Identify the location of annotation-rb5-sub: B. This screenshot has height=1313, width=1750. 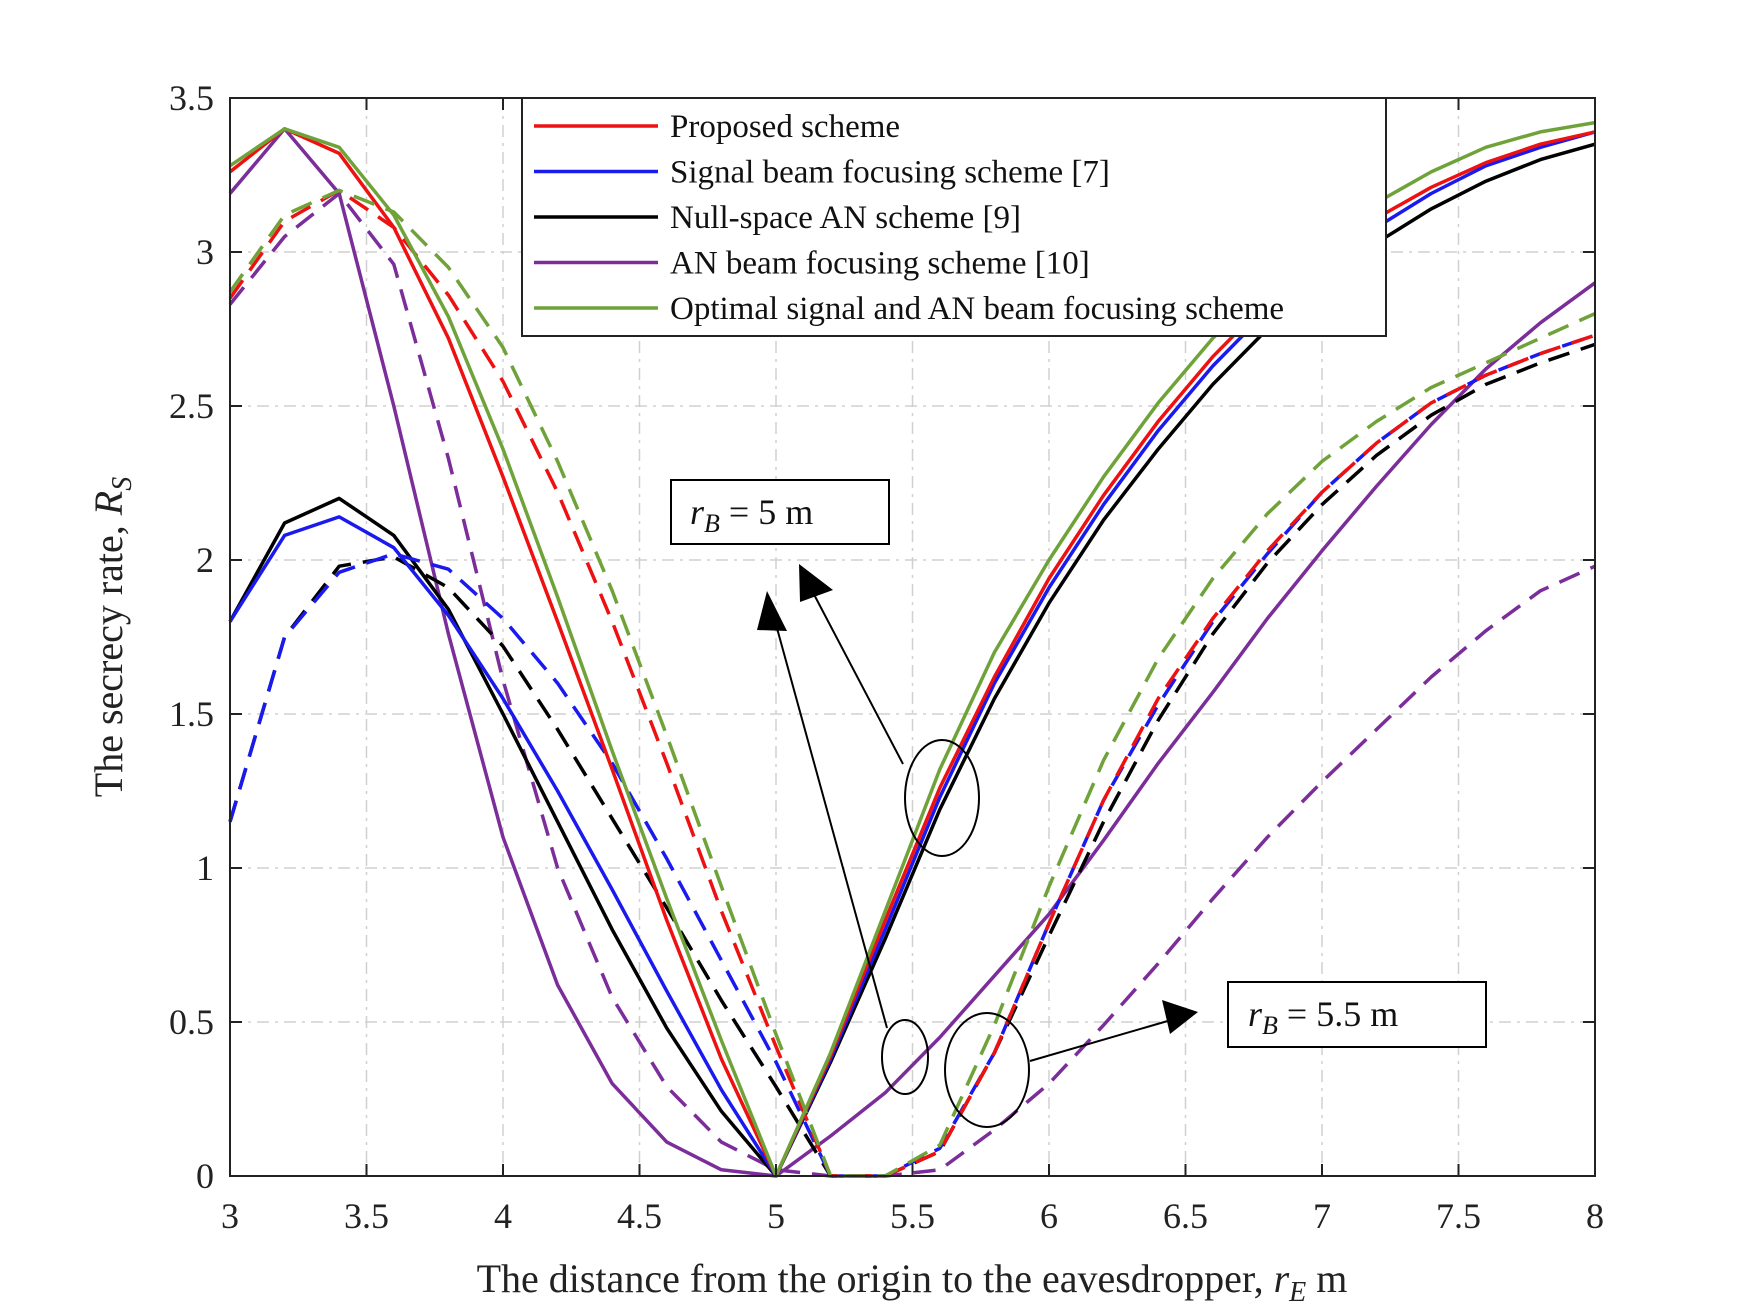
(712, 523).